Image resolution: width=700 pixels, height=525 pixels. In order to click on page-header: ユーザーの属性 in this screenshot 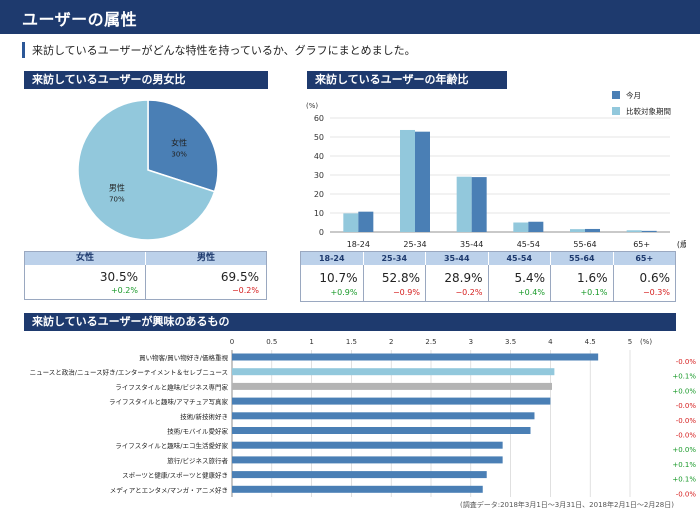, I will do `click(350, 17)`.